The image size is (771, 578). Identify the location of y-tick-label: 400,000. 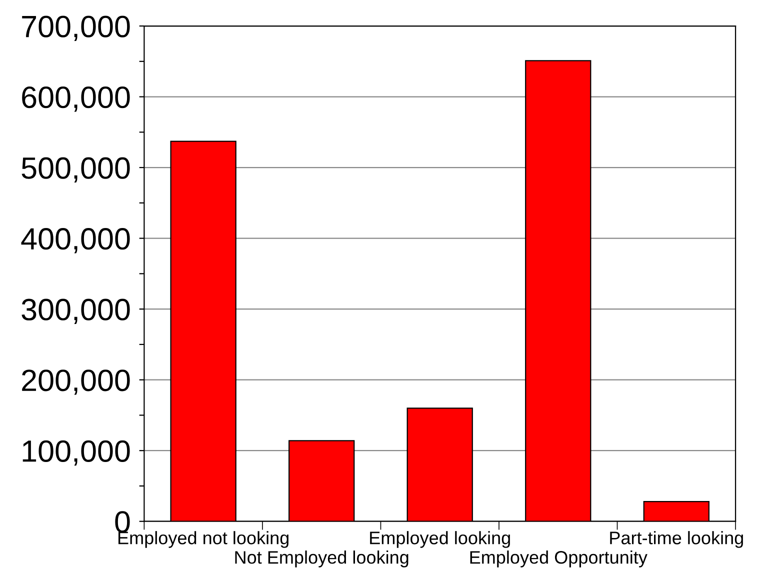
(75, 241).